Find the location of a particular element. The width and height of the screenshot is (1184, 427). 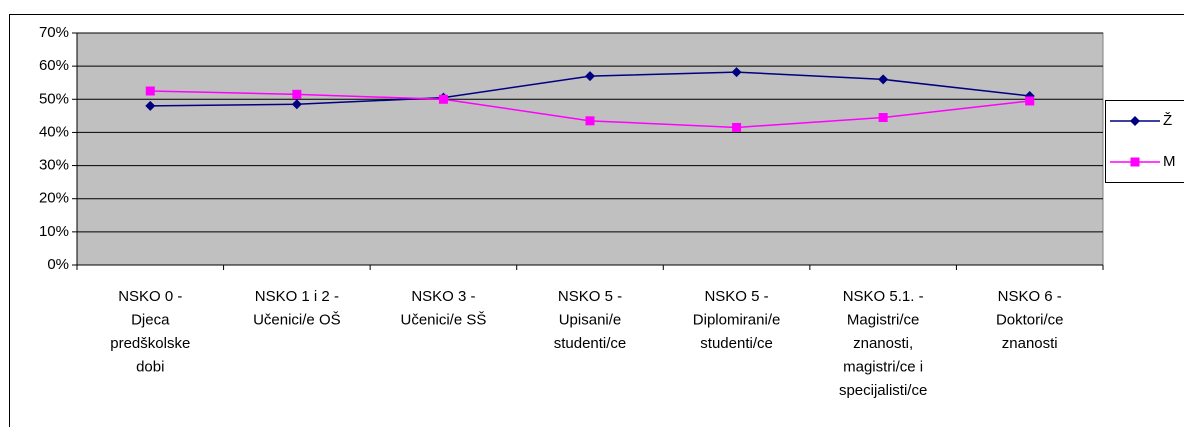

y-tick-label: 30% is located at coordinates (54, 165).